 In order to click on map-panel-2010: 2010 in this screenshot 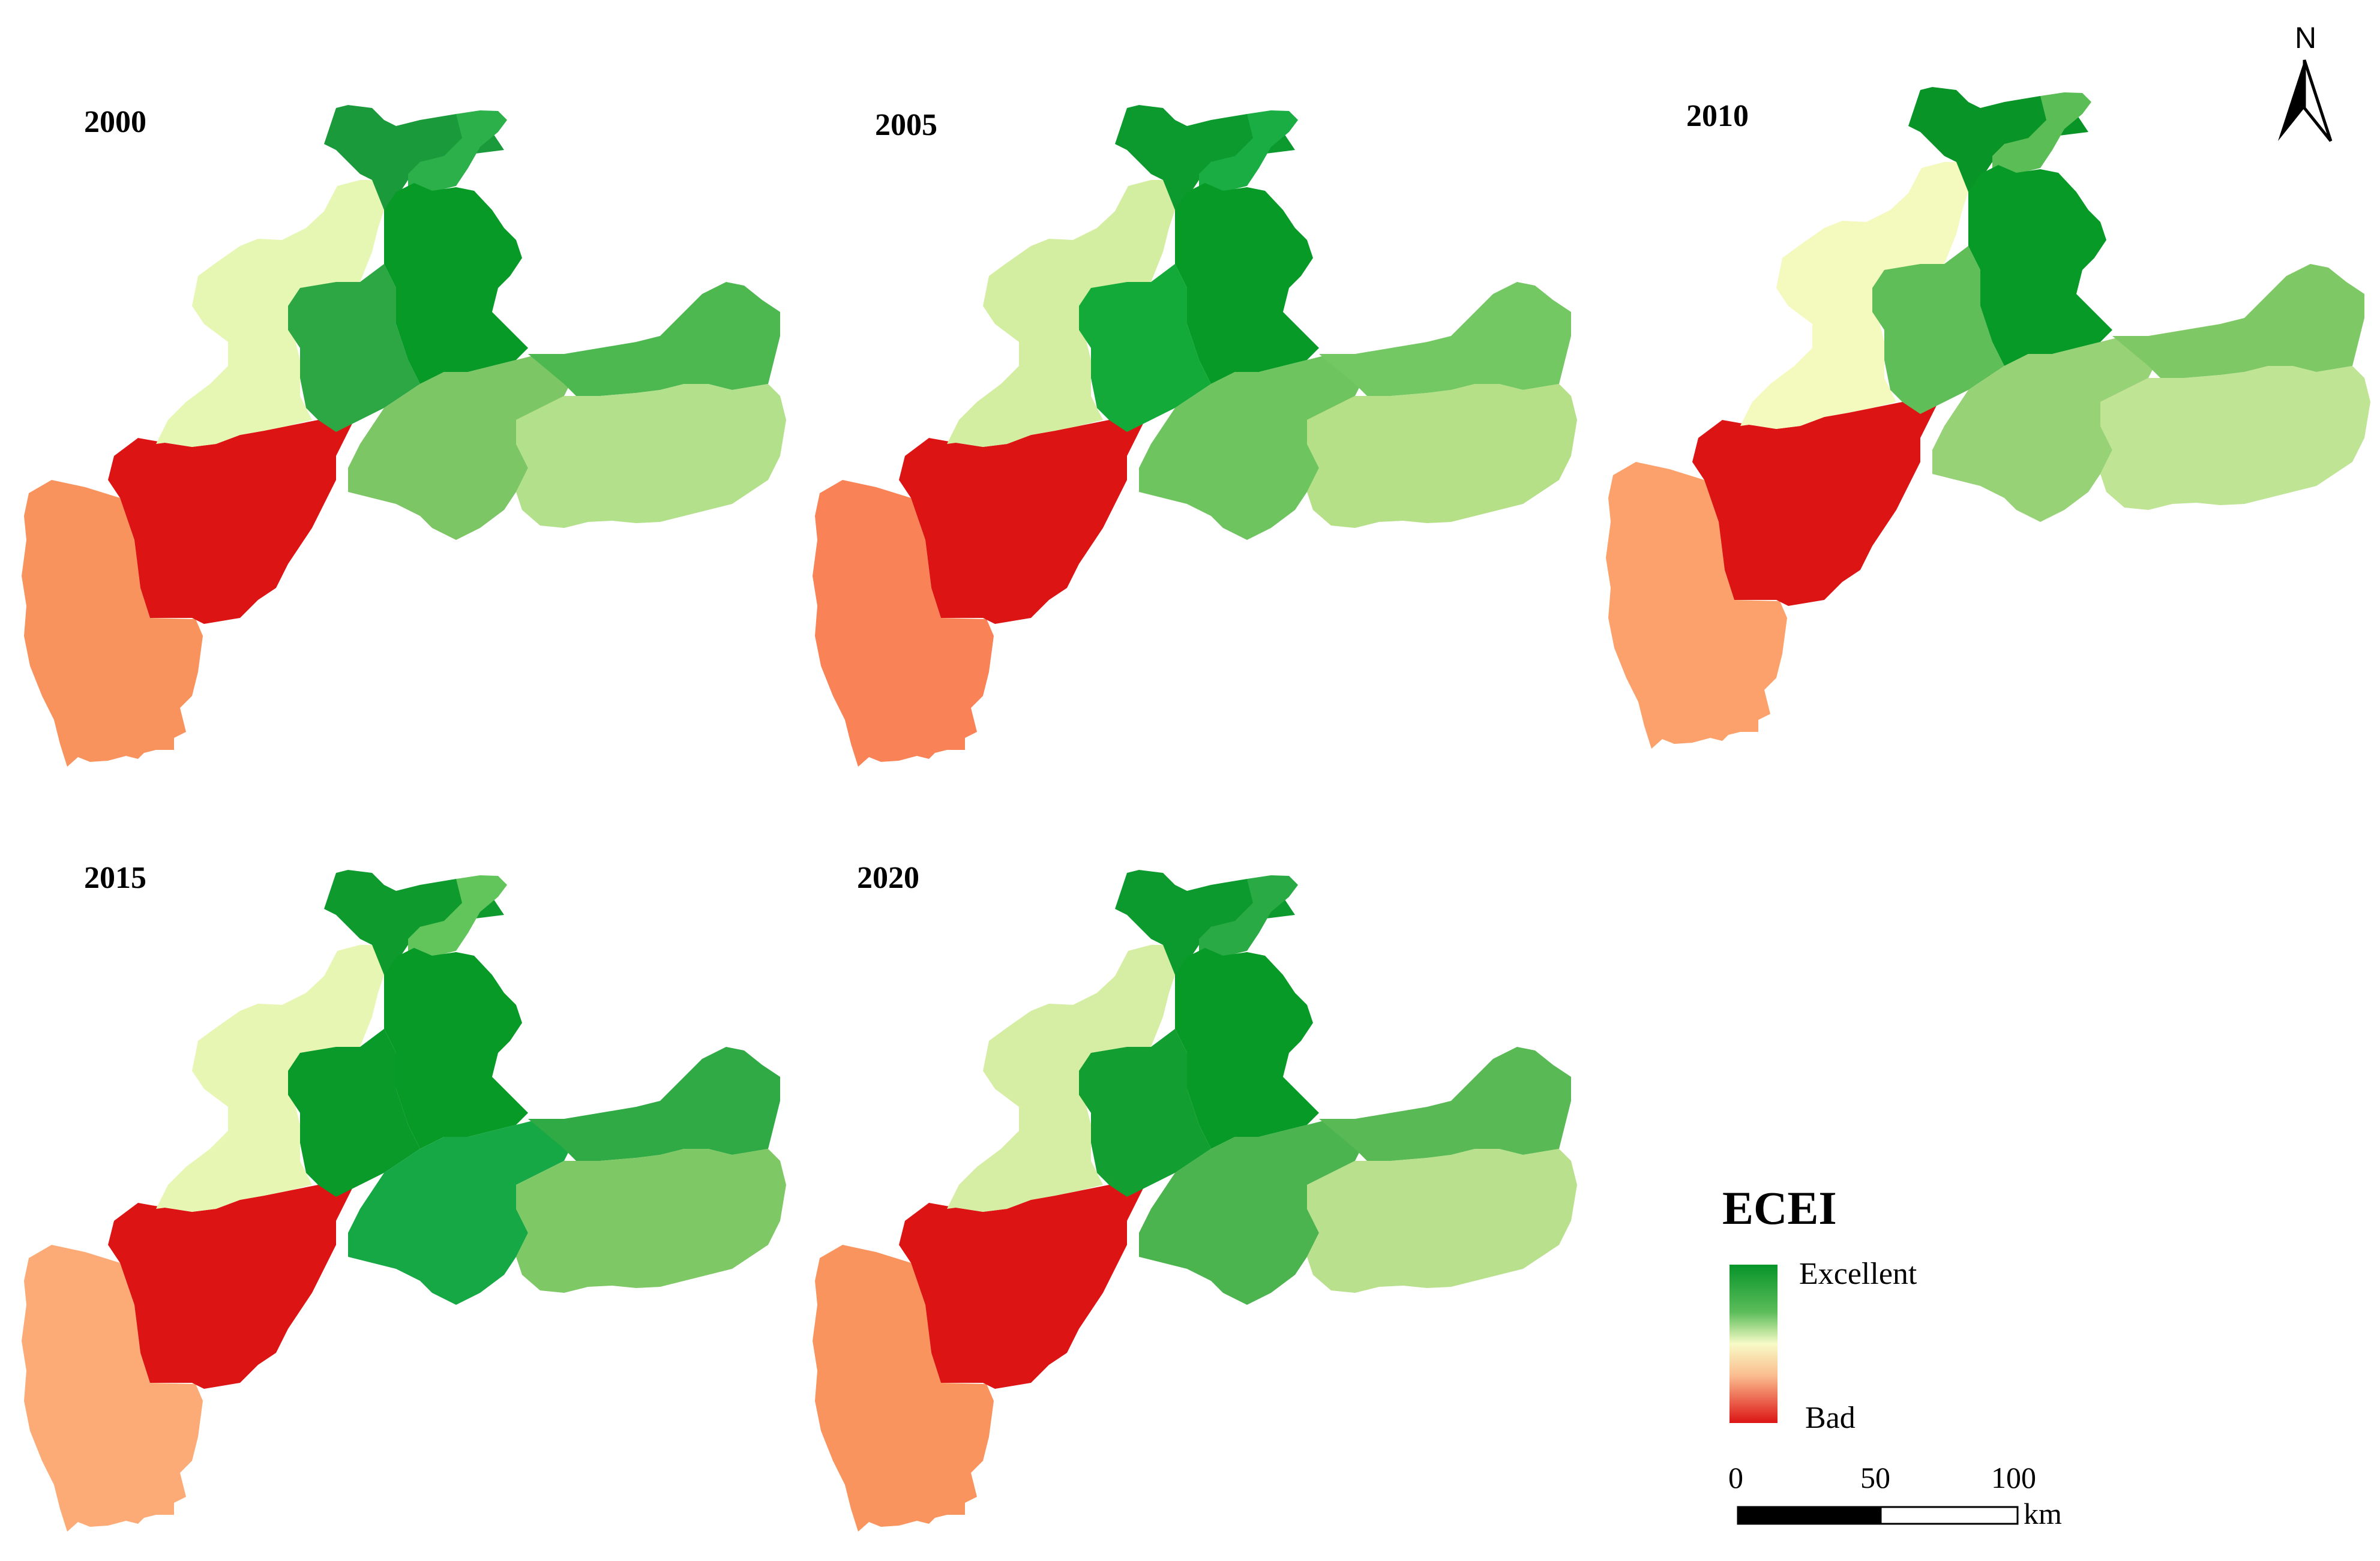, I will do `click(1988, 418)`.